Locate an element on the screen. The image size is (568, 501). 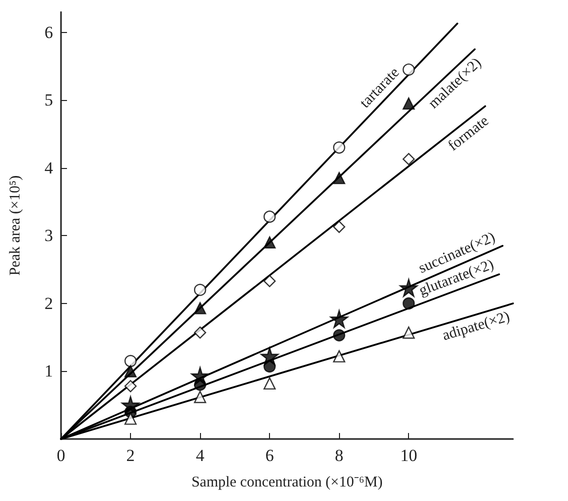
y-tick-label: 5 is located at coordinates (48, 100).